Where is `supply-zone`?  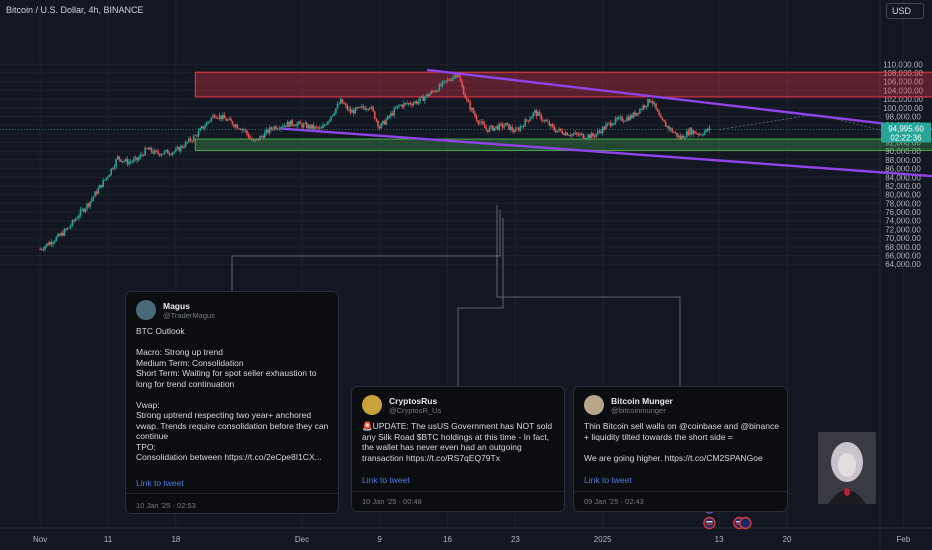
supply-zone is located at coordinates (563, 84).